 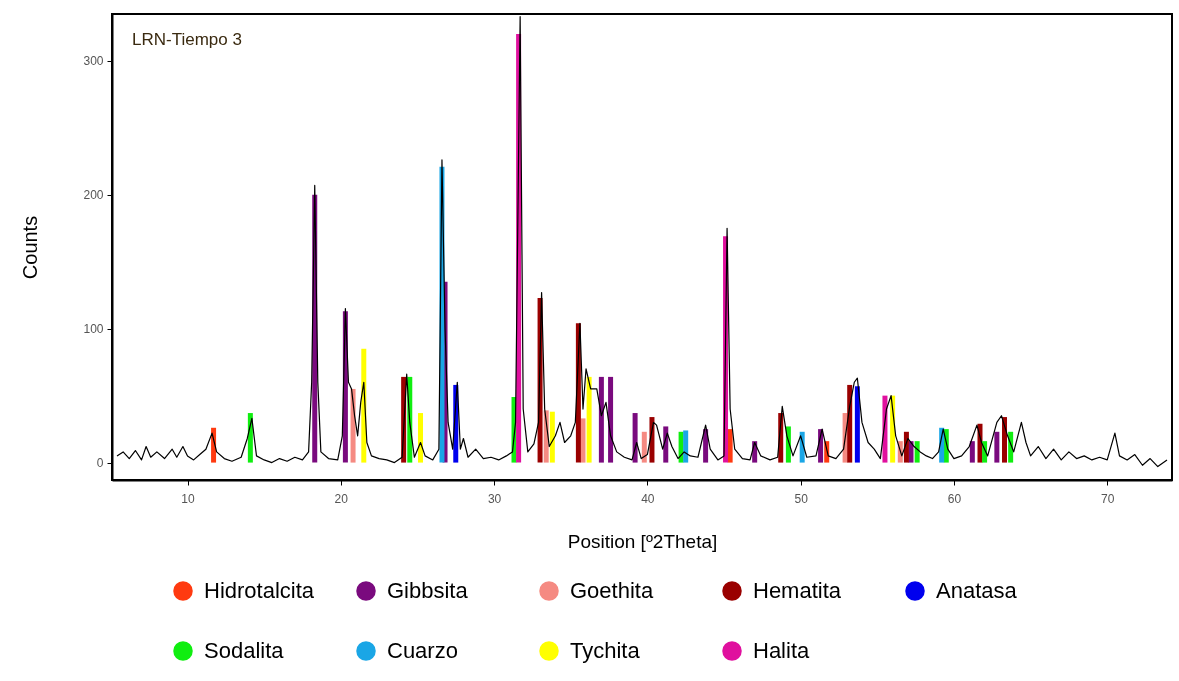 I want to click on y-tick-label: 0, so click(x=100, y=463).